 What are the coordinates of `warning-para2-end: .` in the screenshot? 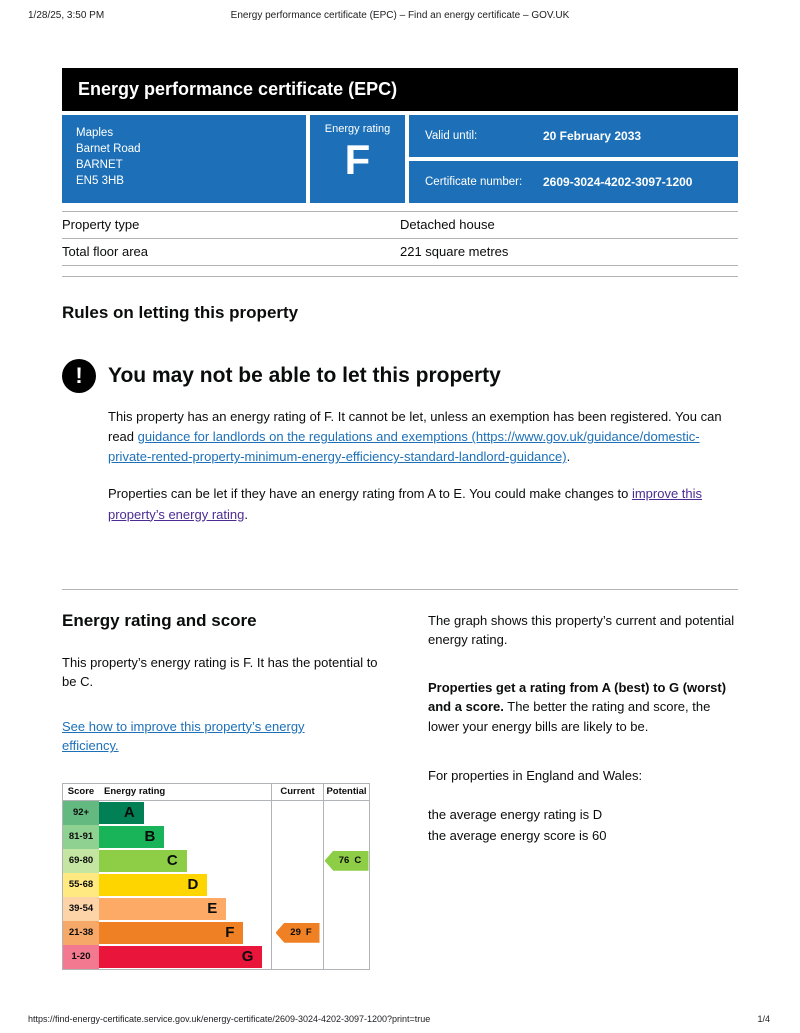 It's located at (246, 514).